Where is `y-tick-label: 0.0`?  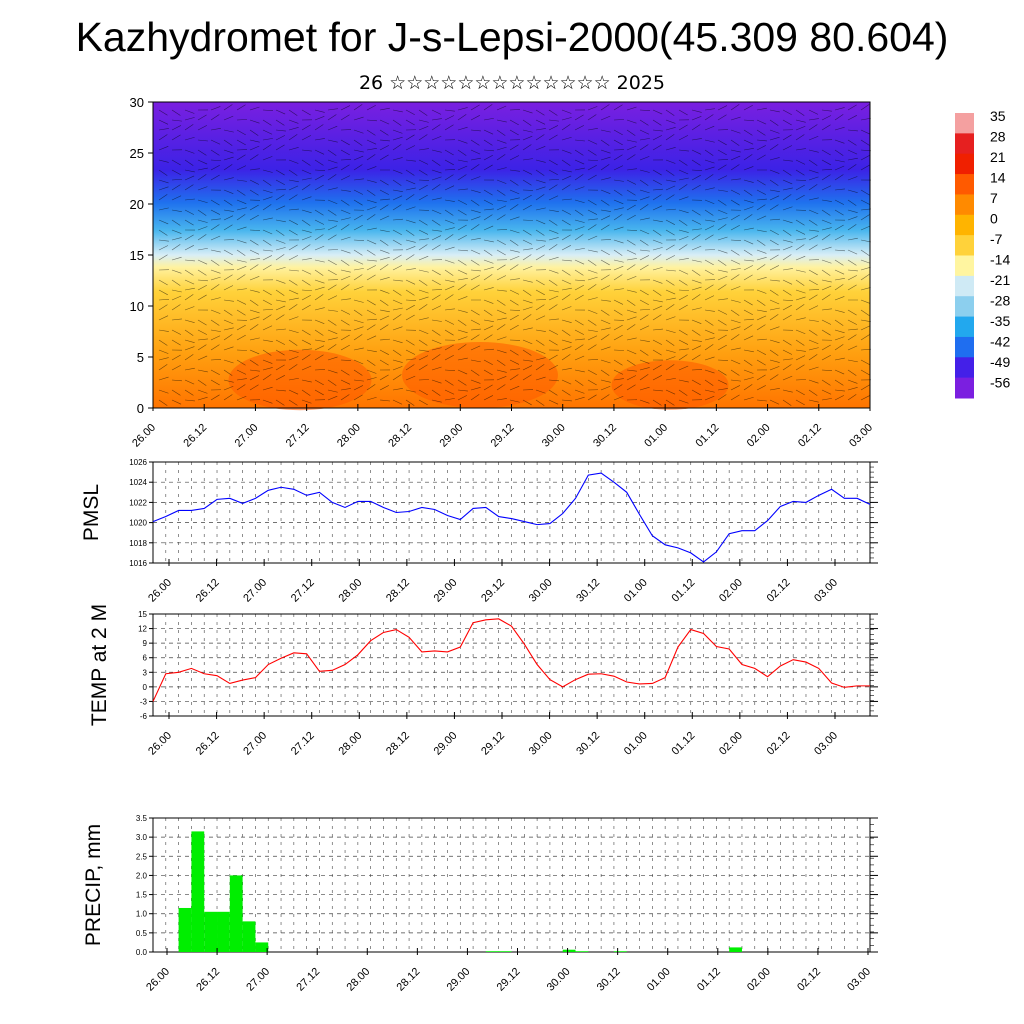
y-tick-label: 0.0 is located at coordinates (142, 952).